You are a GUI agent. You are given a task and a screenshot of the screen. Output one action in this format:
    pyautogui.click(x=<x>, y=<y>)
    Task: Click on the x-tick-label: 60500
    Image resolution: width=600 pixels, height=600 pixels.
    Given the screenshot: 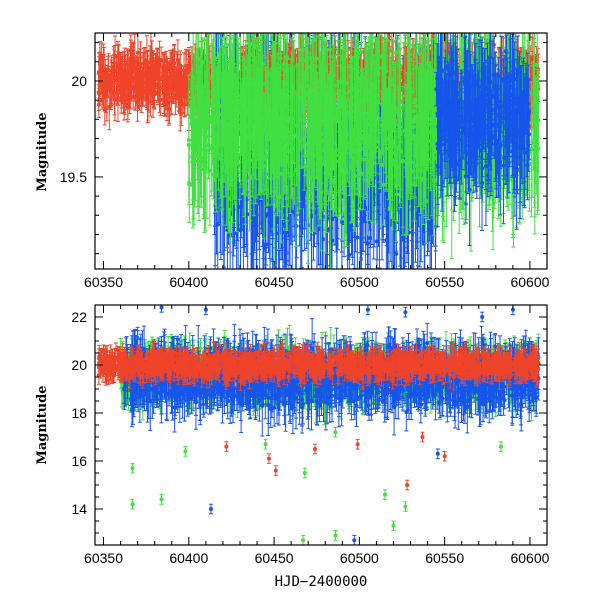 What is the action you would take?
    pyautogui.click(x=359, y=282)
    